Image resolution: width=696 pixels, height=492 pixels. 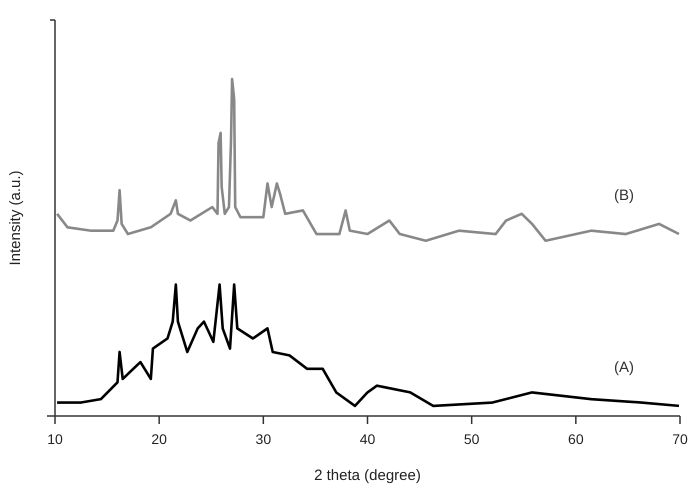 What do you see at coordinates (15, 218) in the screenshot?
I see `y-axis-title: Intensity (a.u.)` at bounding box center [15, 218].